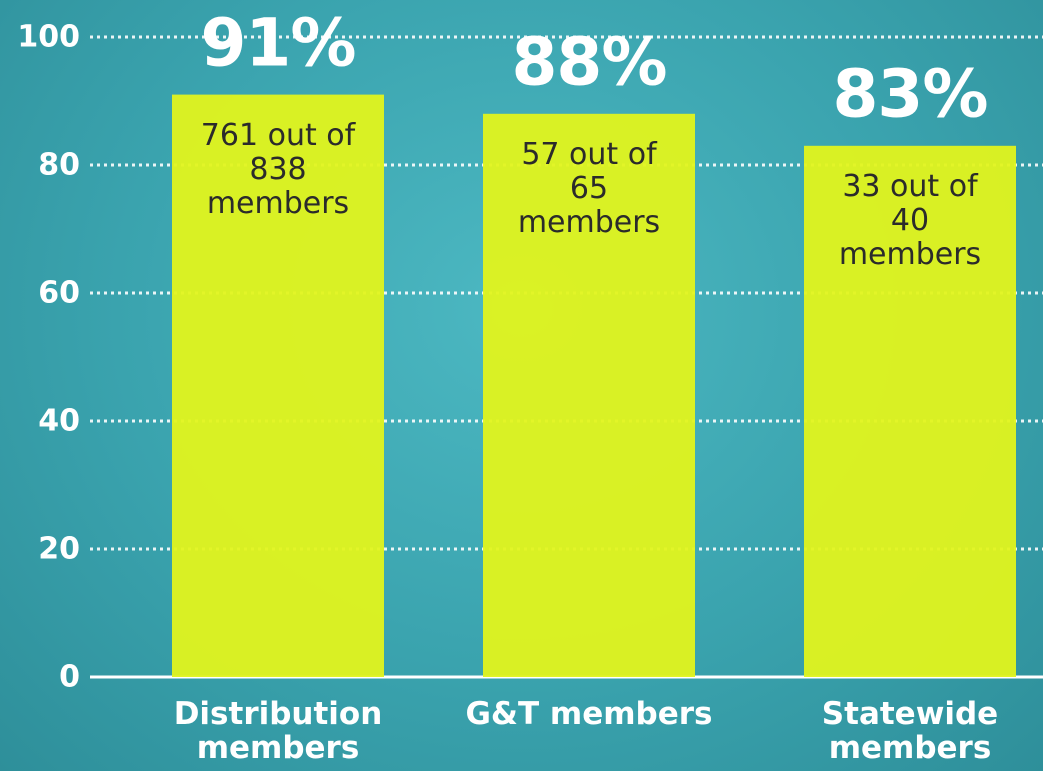  Describe the element at coordinates (589, 714) in the screenshot. I see `x-tick-label: G&T members` at that location.